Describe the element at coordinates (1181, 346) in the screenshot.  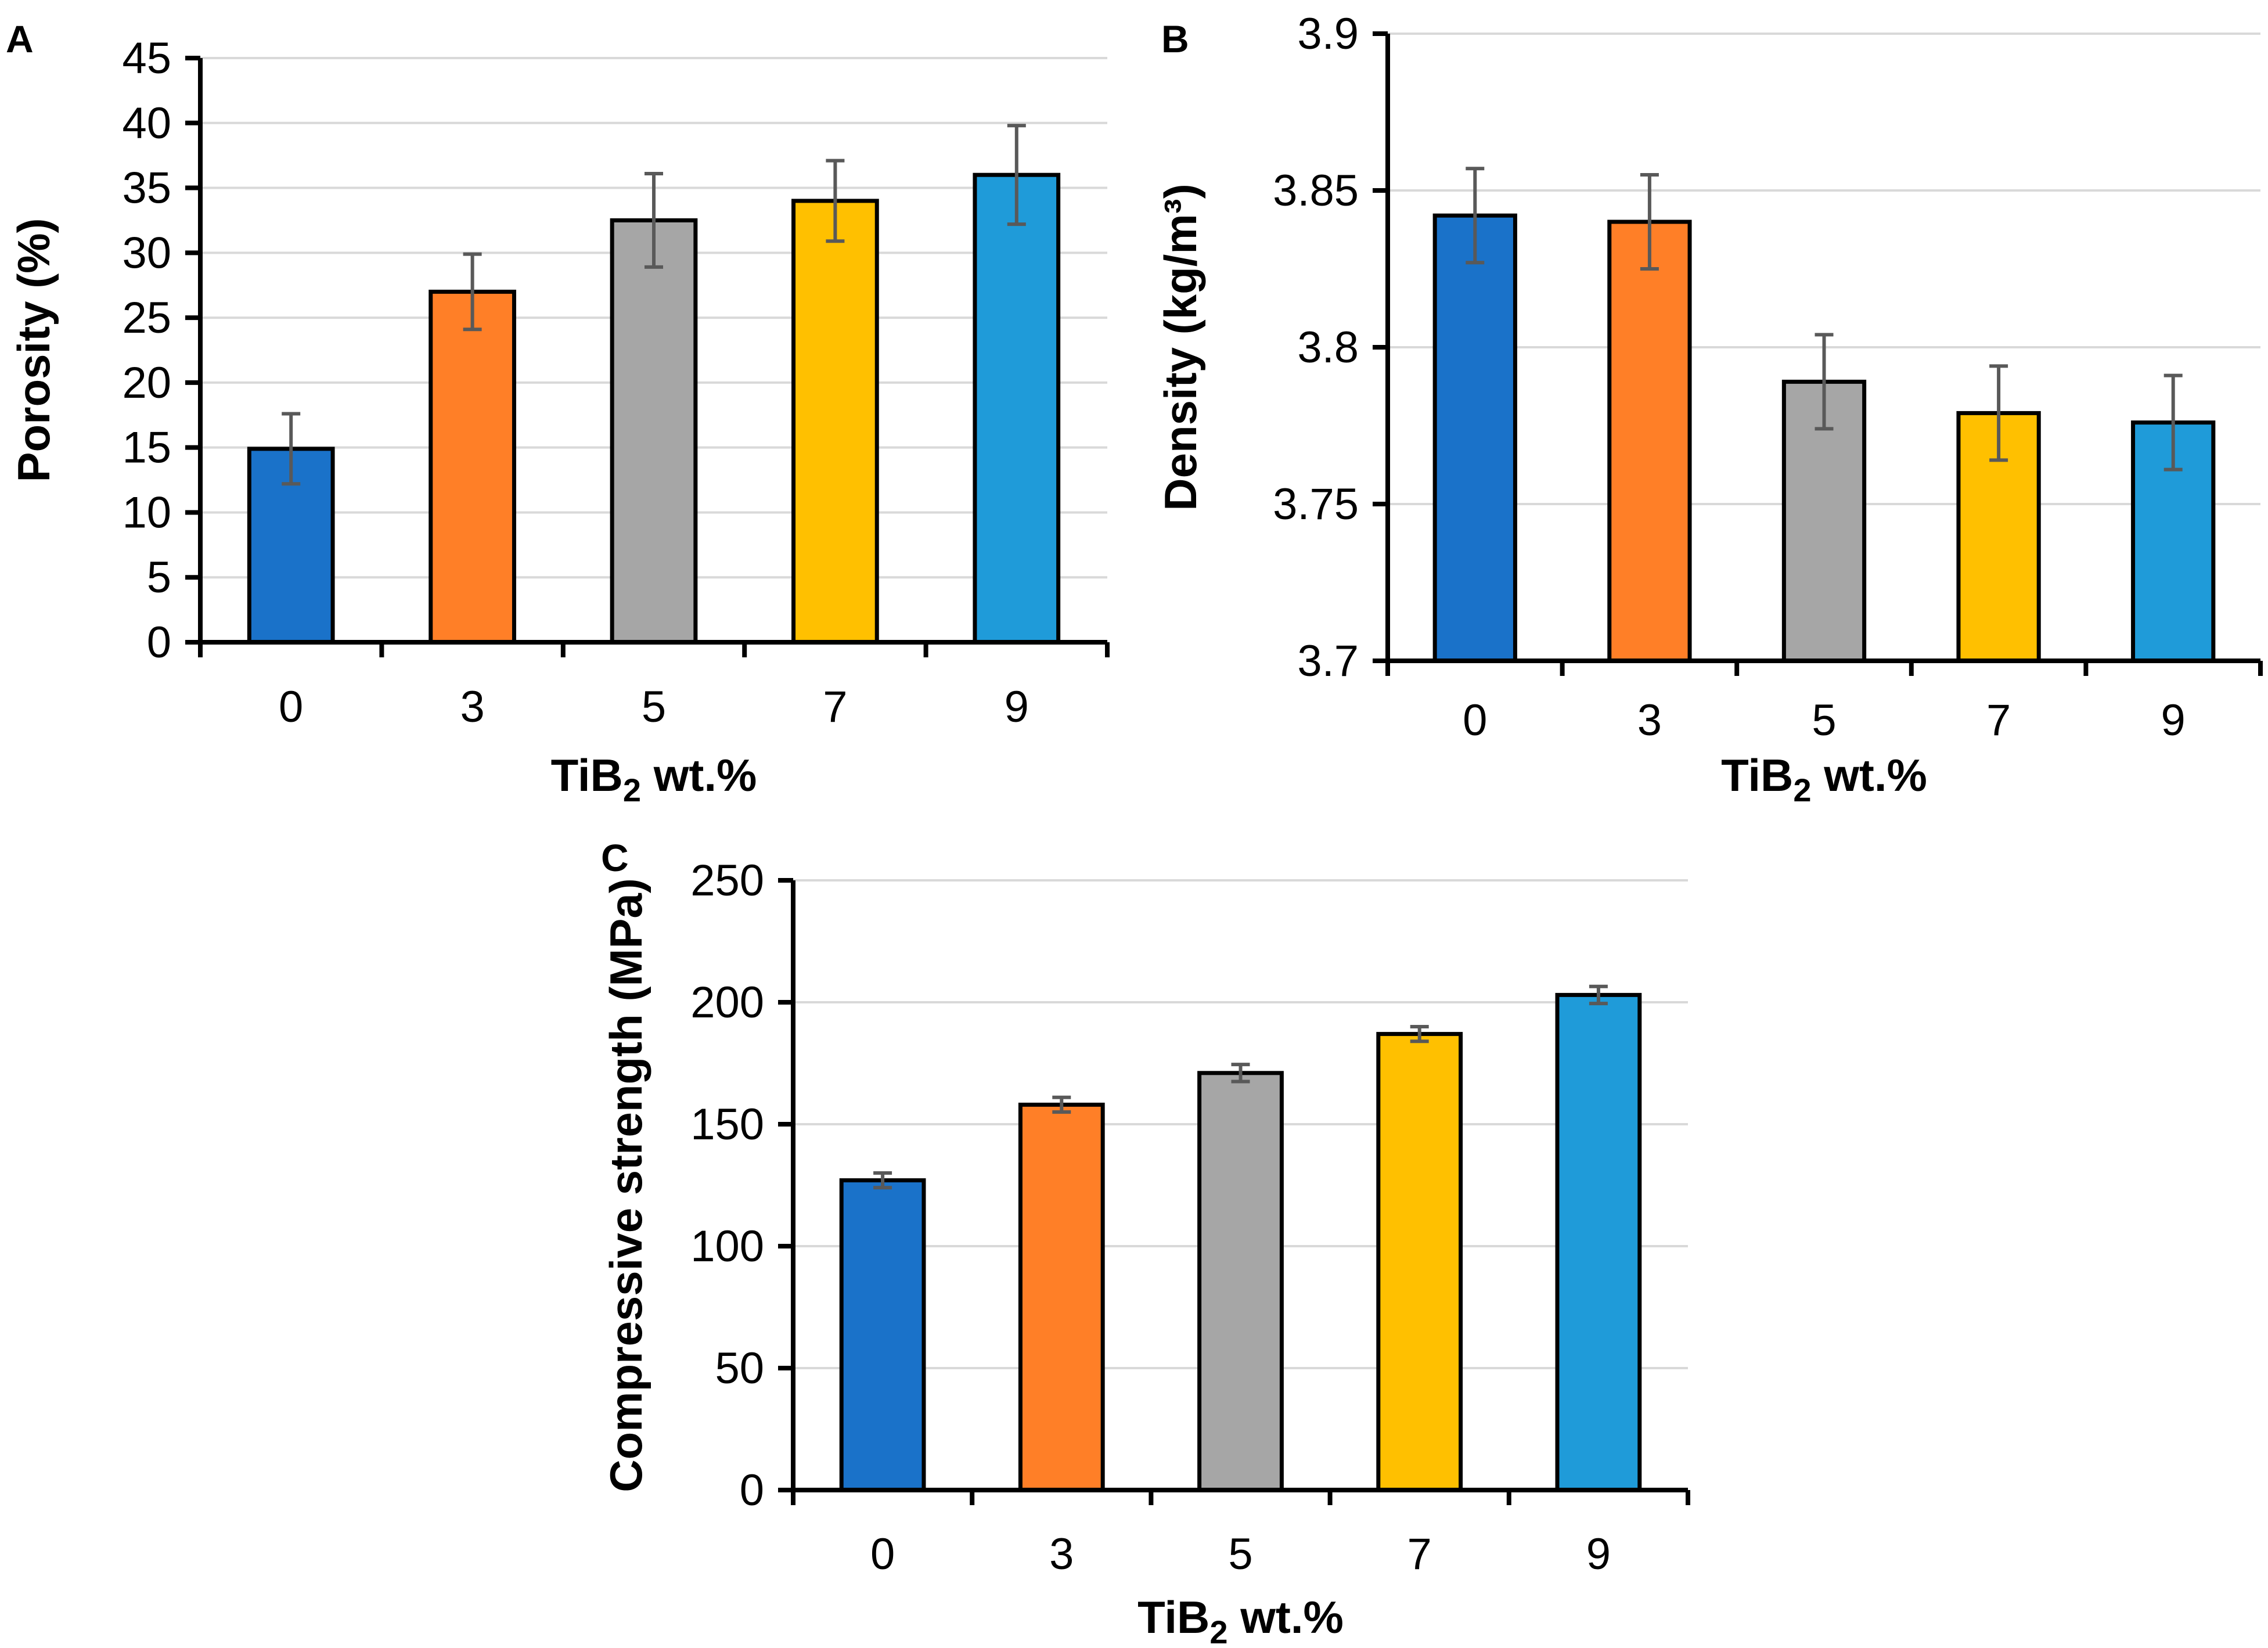
I see `y-axis-title: Density (kg/m³)` at that location.